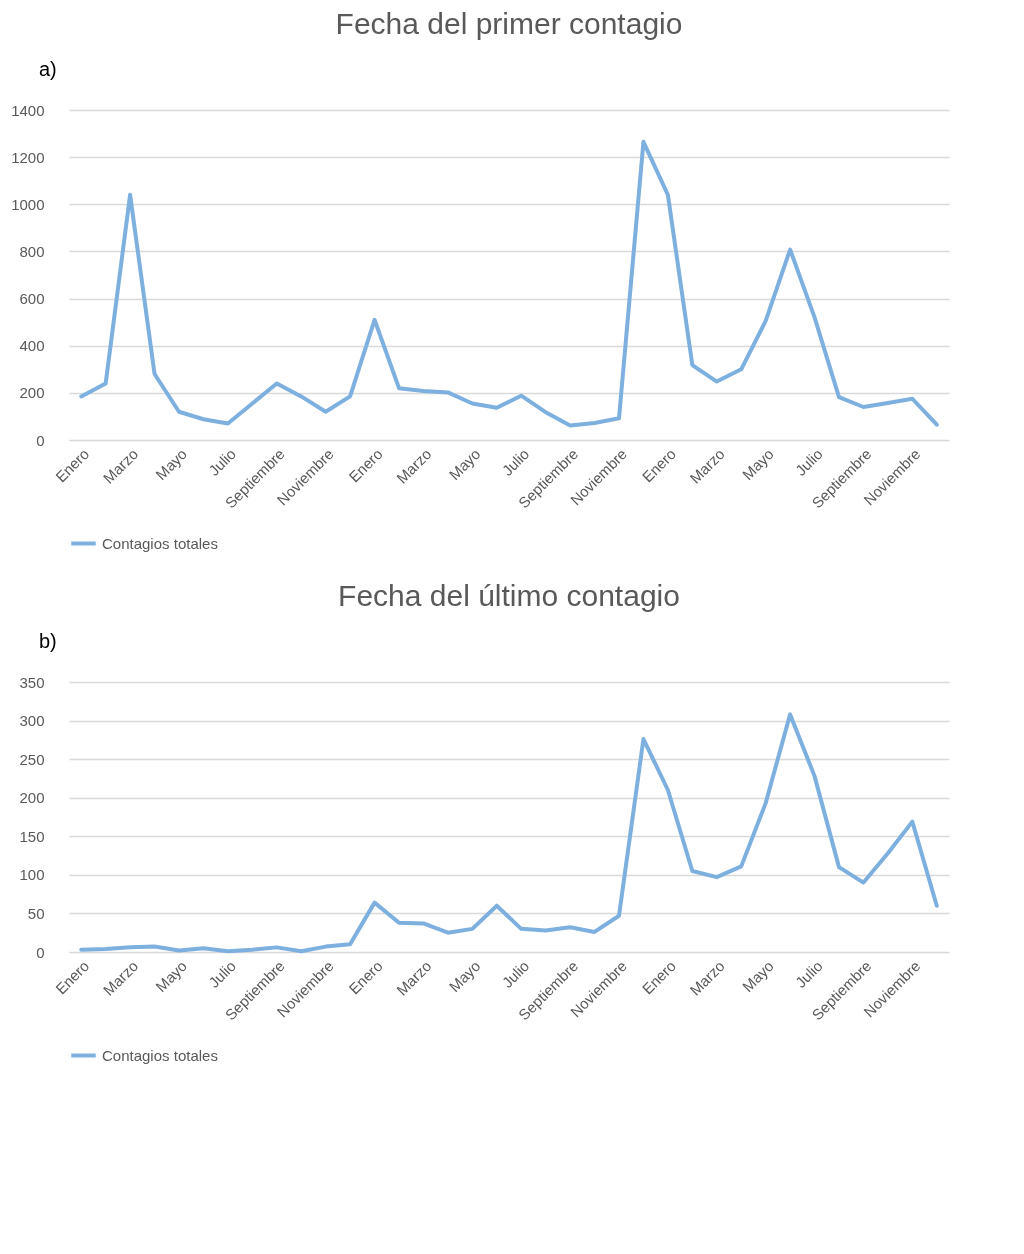  What do you see at coordinates (48, 641) in the screenshot?
I see `text: b)` at bounding box center [48, 641].